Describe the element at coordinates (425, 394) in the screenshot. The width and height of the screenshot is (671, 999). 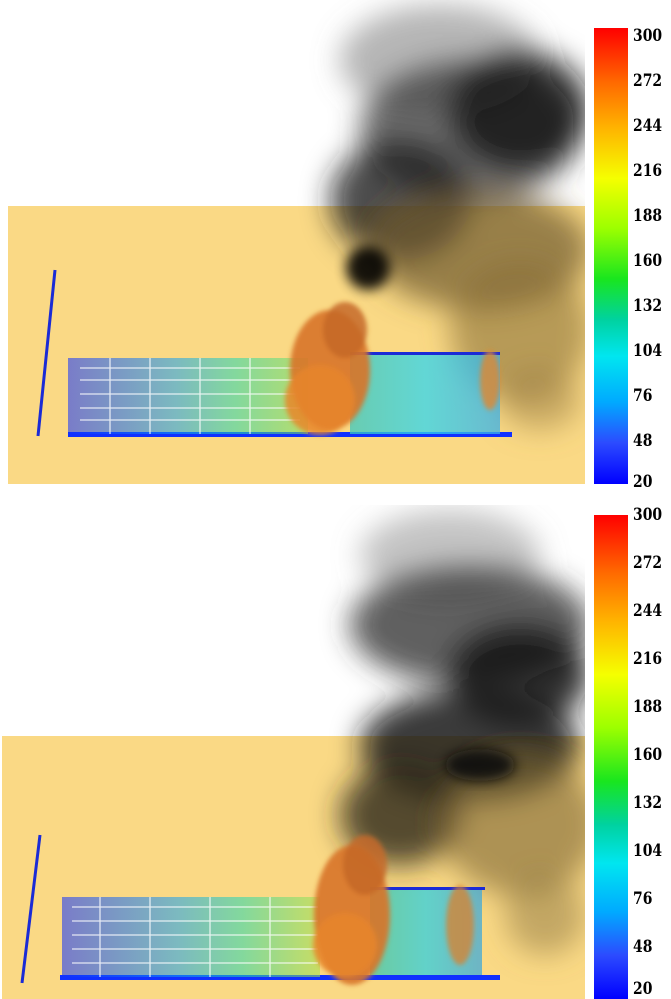
I see `hot-zone-cyan` at that location.